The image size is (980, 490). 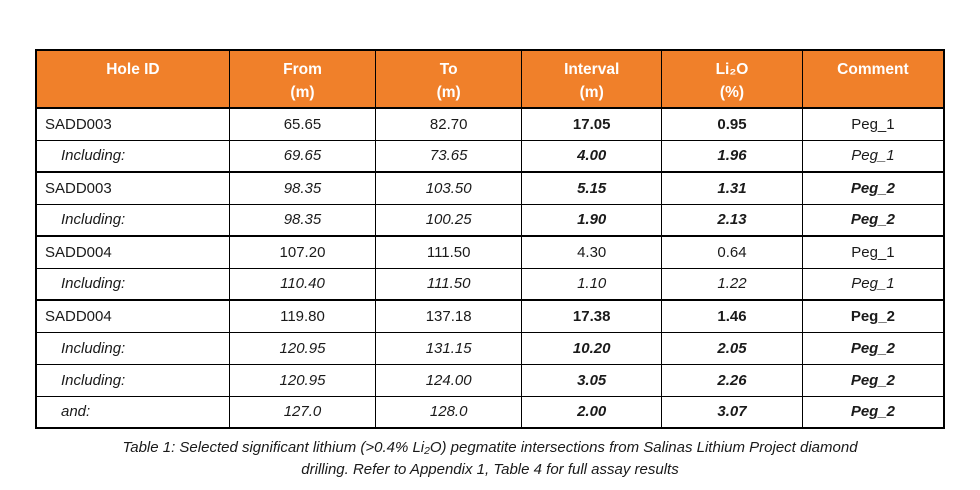 What do you see at coordinates (449, 220) in the screenshot?
I see `table-cell: 100.25` at bounding box center [449, 220].